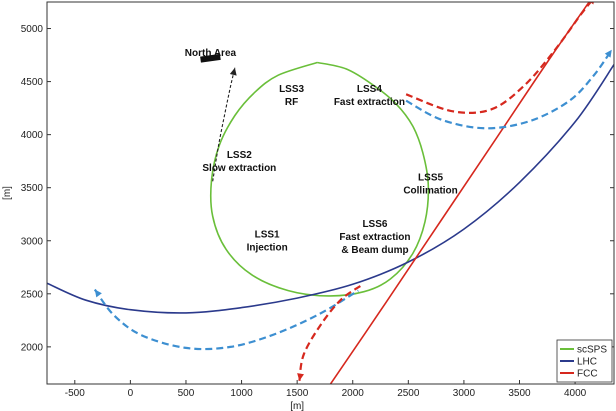 The image size is (616, 411). Describe the element at coordinates (587, 362) in the screenshot. I see `legend-label-lhc: LHC` at that location.